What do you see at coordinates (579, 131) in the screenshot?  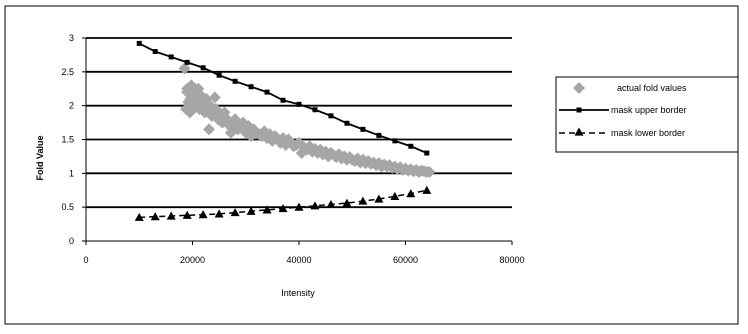 I see `legend-mark-lower` at bounding box center [579, 131].